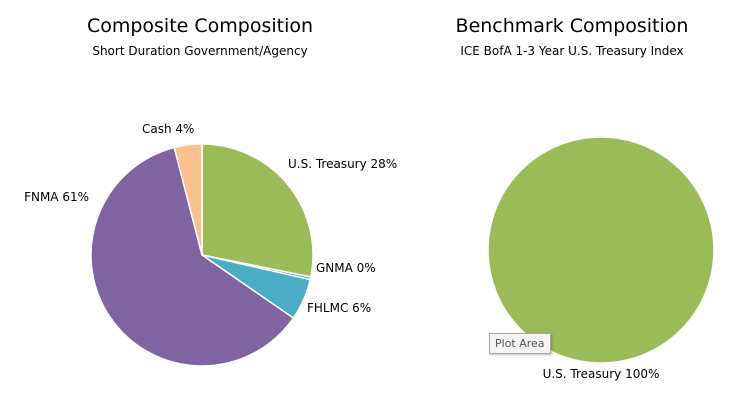 The image size is (744, 411). I want to click on slice-label-cash: Cash 4%, so click(168, 129).